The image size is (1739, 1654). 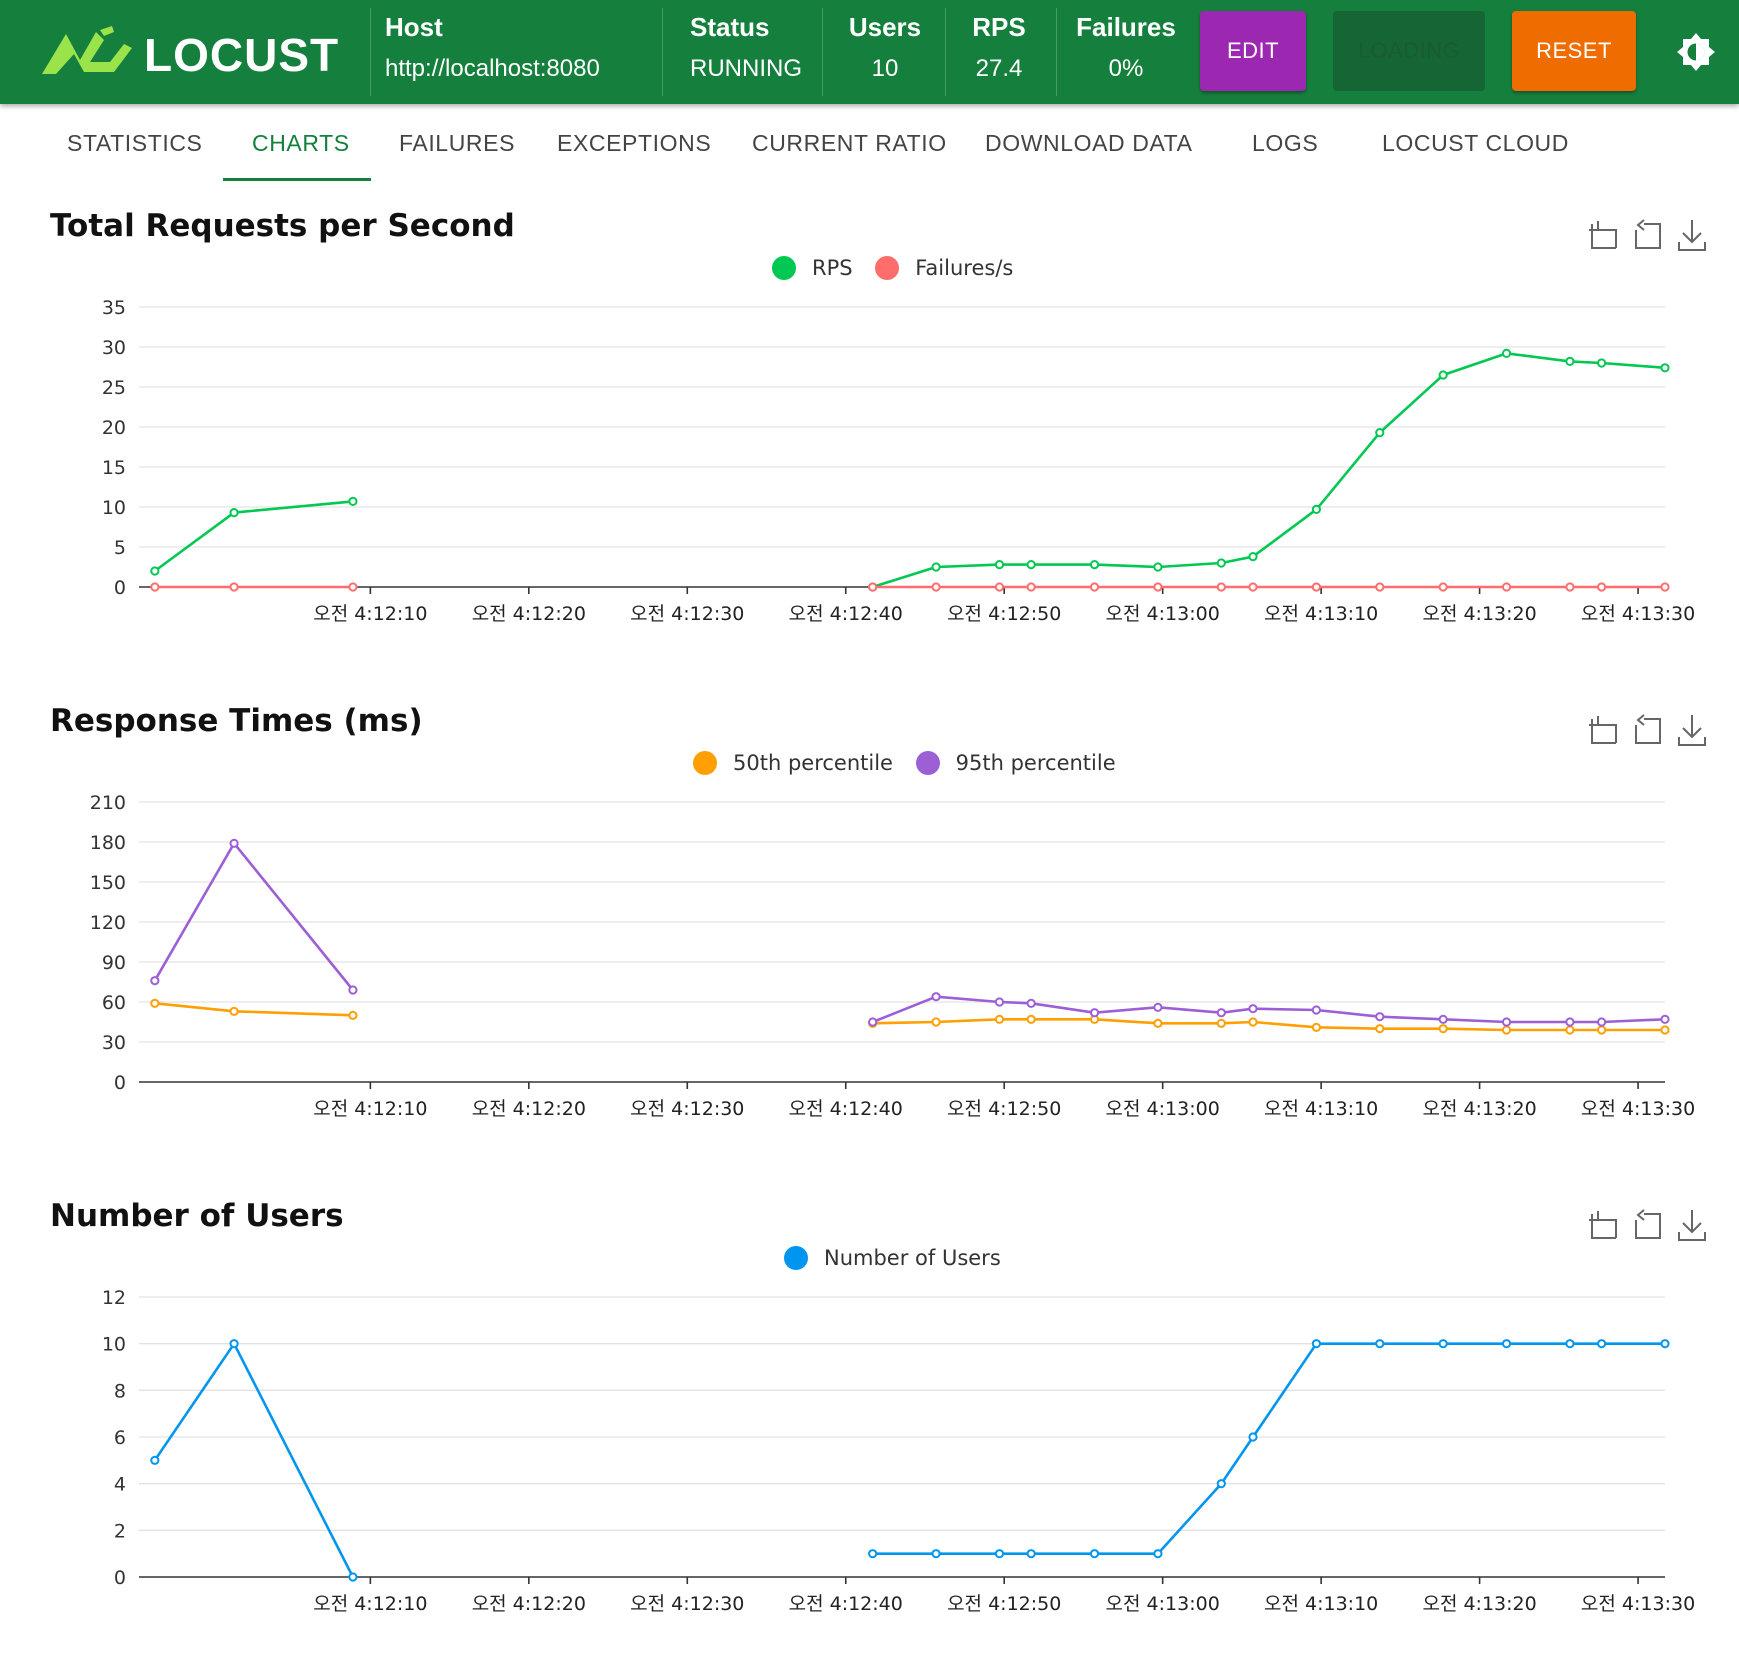 What do you see at coordinates (1253, 51) in the screenshot?
I see `edit-button: EDIT` at bounding box center [1253, 51].